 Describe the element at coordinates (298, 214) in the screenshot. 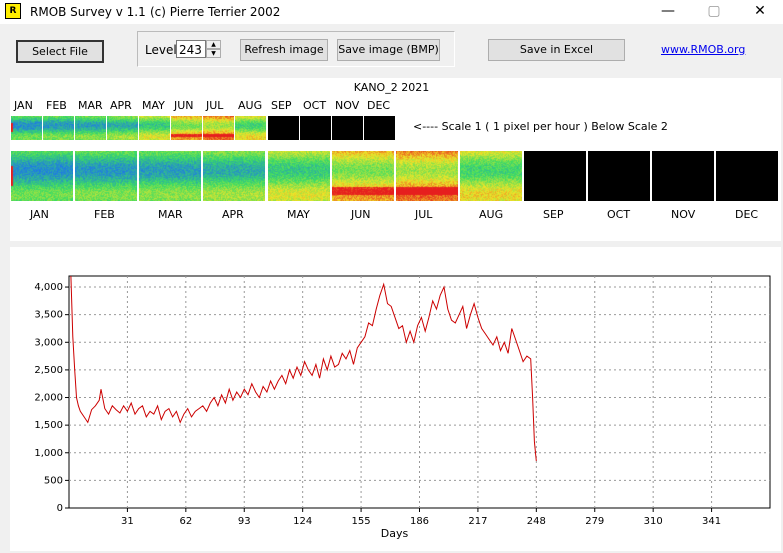

I see `large-month-label: MAY` at that location.